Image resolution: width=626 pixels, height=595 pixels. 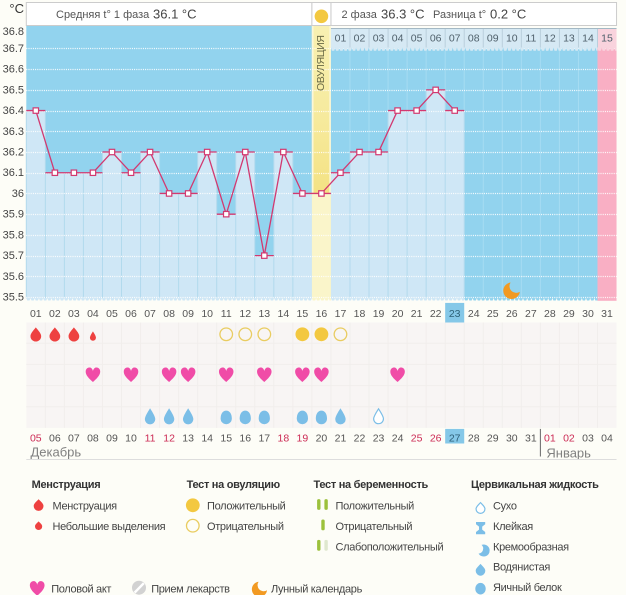 I want to click on svg-text: 17, so click(x=264, y=438).